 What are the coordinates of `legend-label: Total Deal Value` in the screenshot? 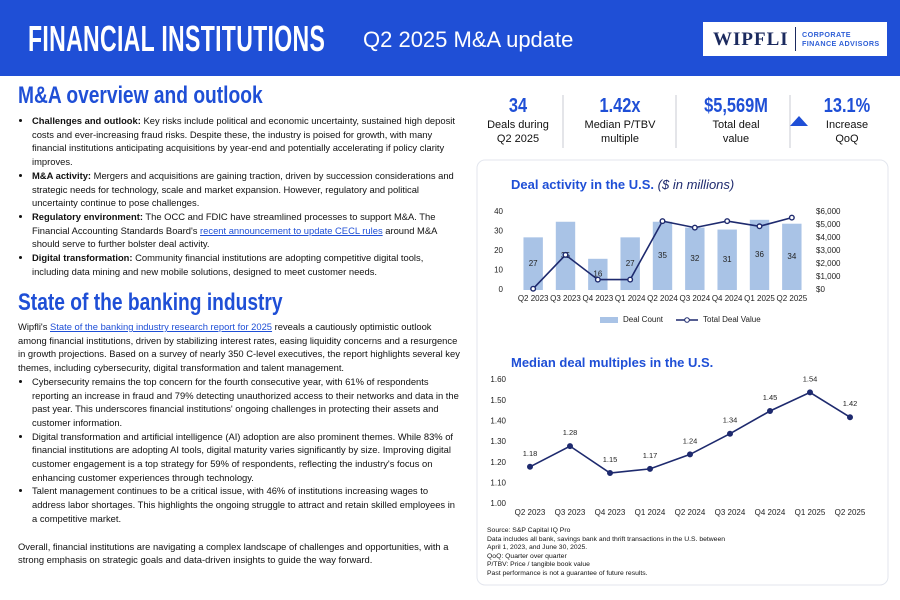 It's located at (732, 319).